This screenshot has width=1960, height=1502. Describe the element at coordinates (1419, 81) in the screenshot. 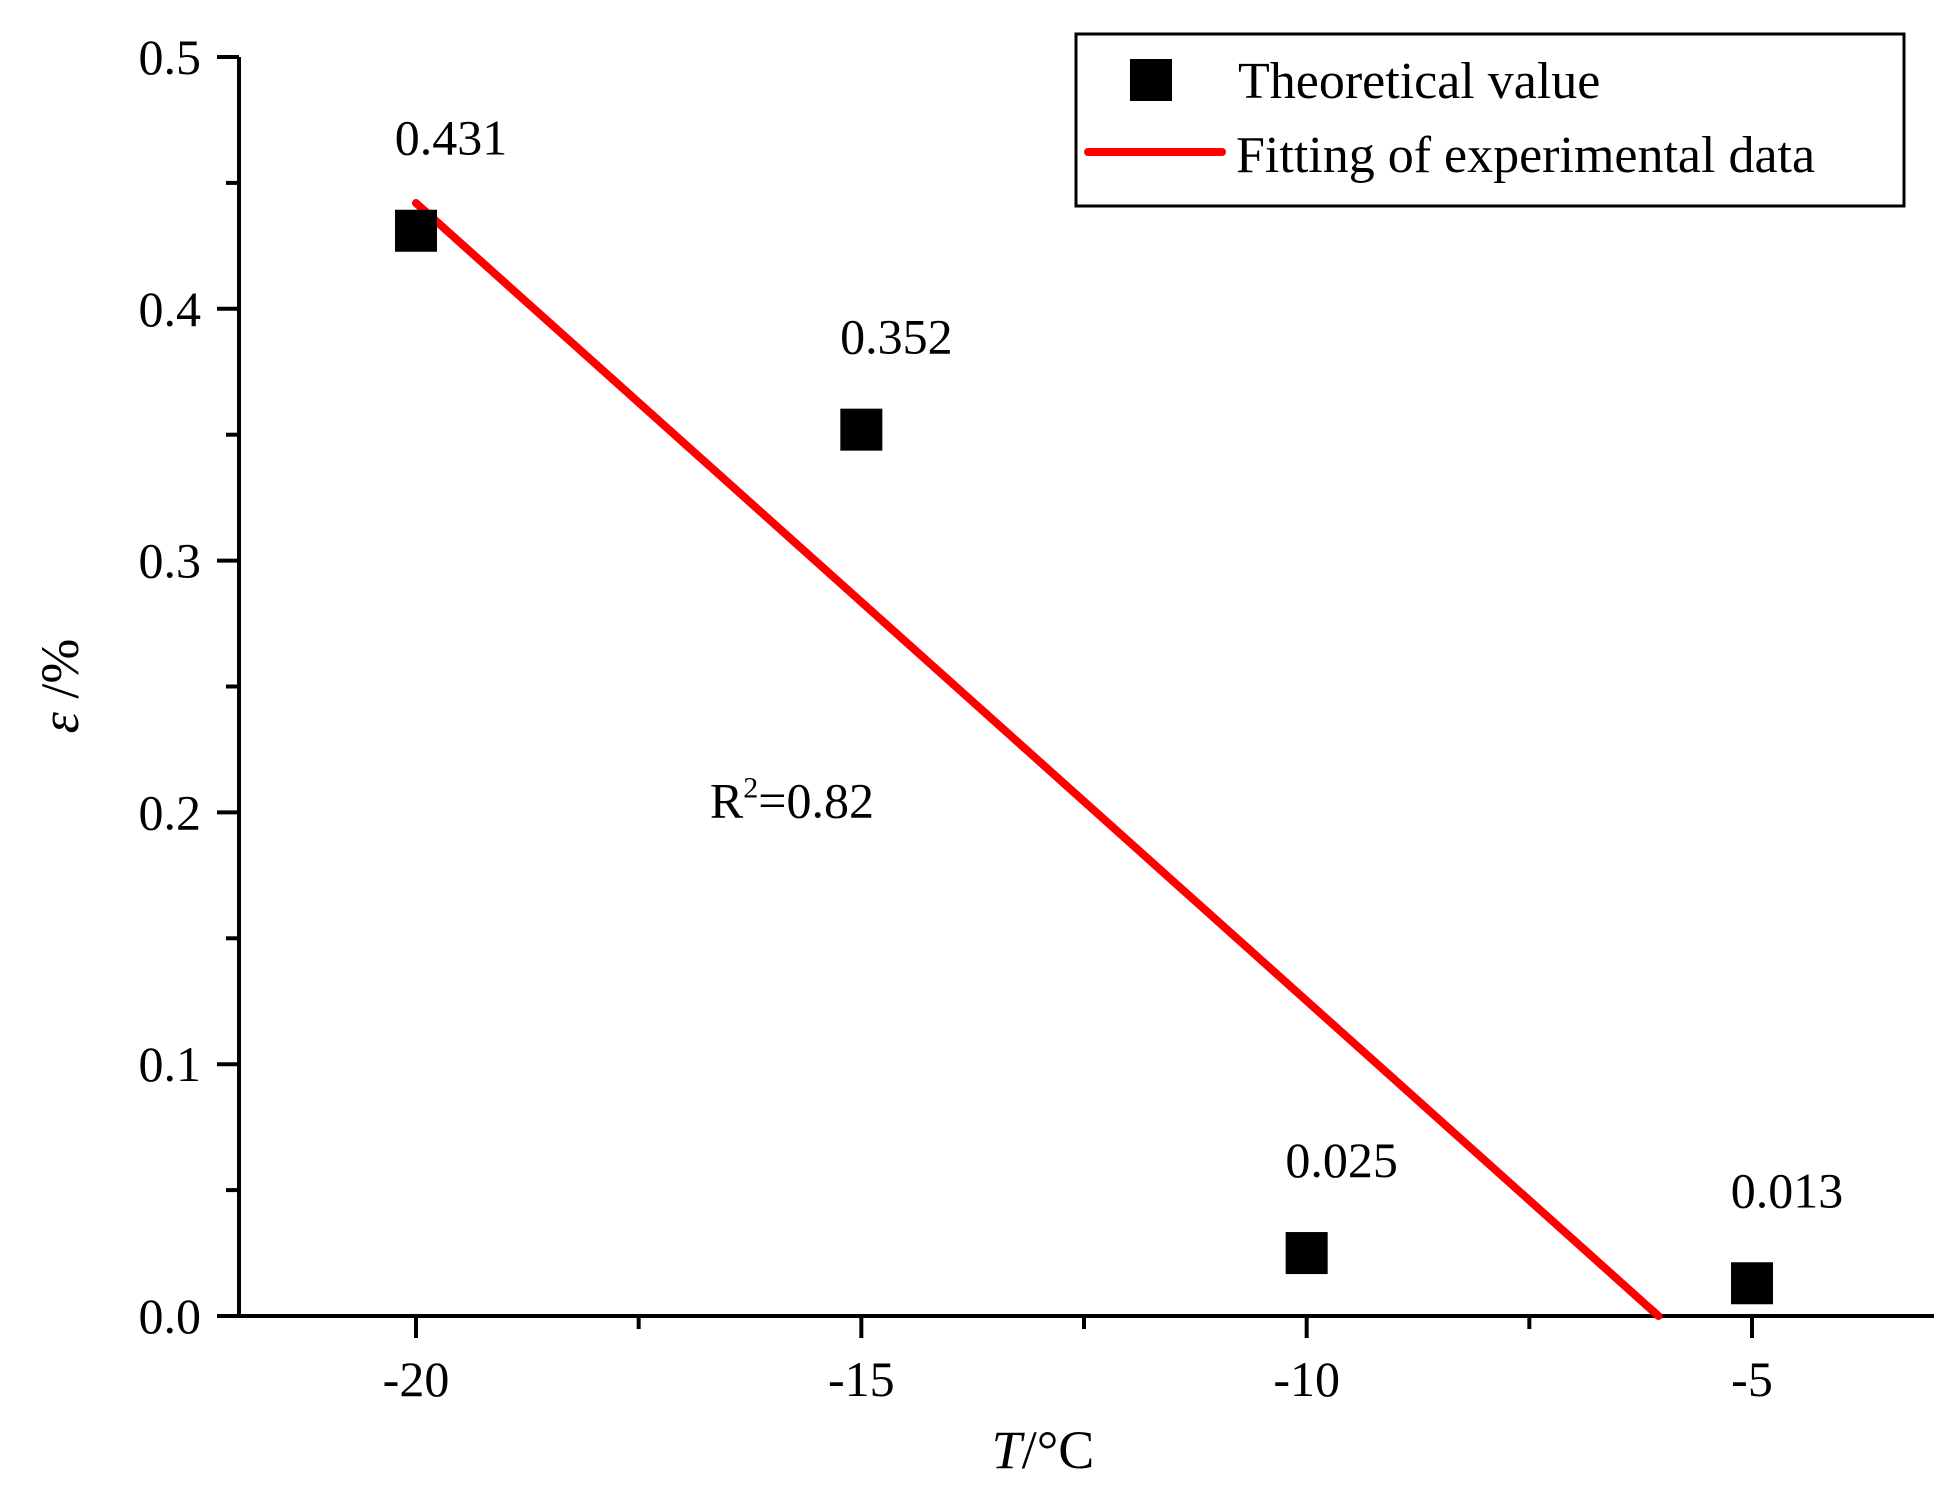

I see `legend-label-theoretical: Theoretical value` at that location.